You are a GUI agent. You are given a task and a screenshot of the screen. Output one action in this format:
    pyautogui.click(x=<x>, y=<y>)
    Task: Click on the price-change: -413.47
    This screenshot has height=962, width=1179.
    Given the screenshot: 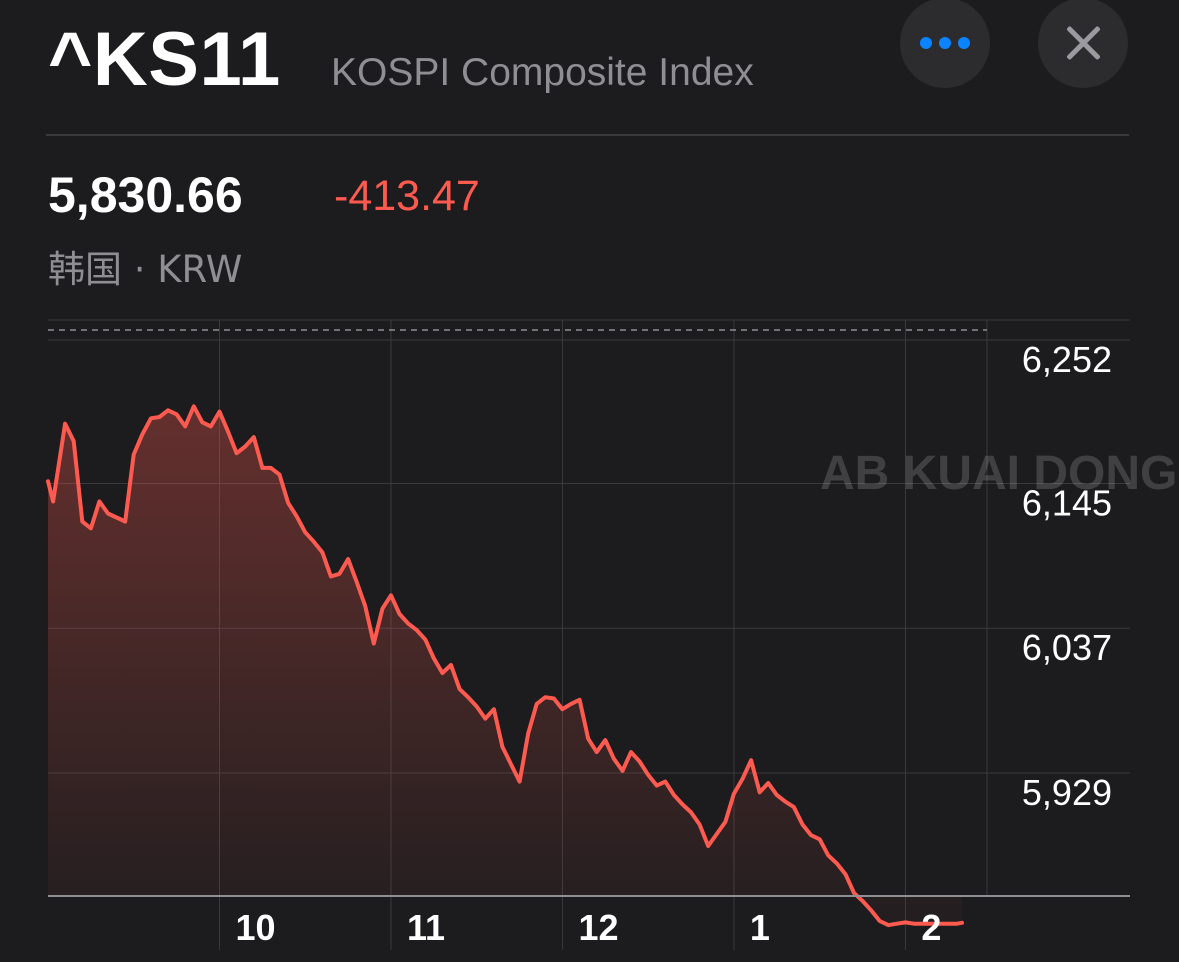 What is the action you would take?
    pyautogui.click(x=407, y=196)
    